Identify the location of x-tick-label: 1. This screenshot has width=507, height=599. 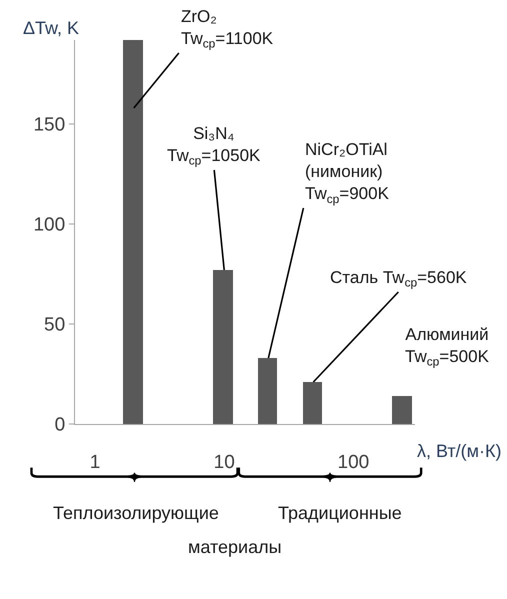
(95, 462).